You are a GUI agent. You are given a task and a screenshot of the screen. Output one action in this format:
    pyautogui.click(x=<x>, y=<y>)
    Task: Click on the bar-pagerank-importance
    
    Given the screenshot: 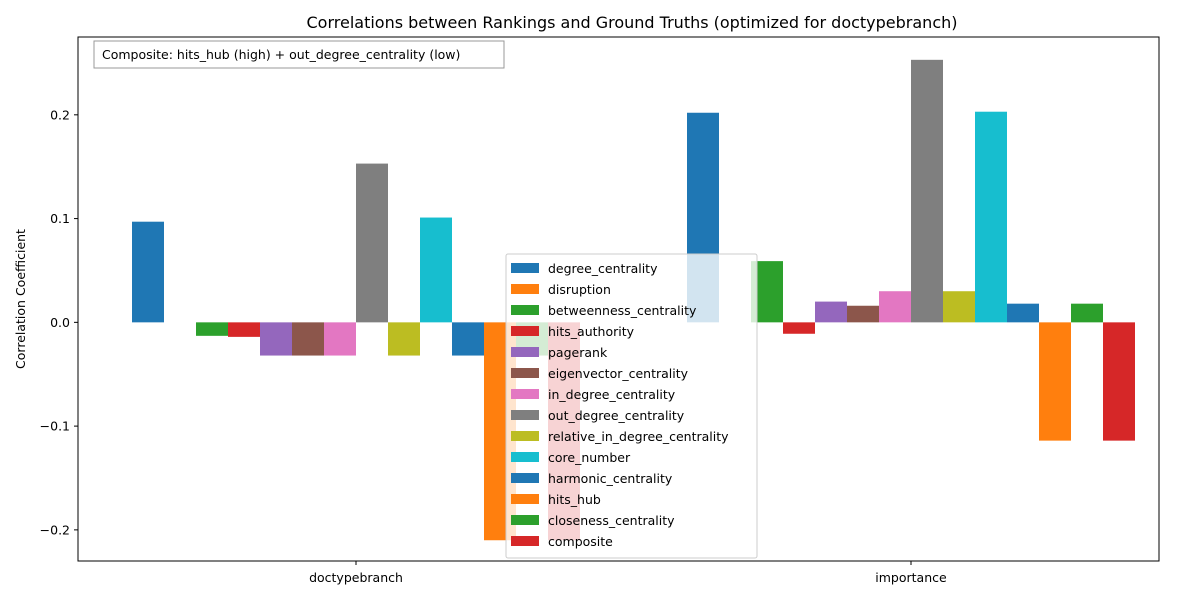 What is the action you would take?
    pyautogui.click(x=831, y=312)
    